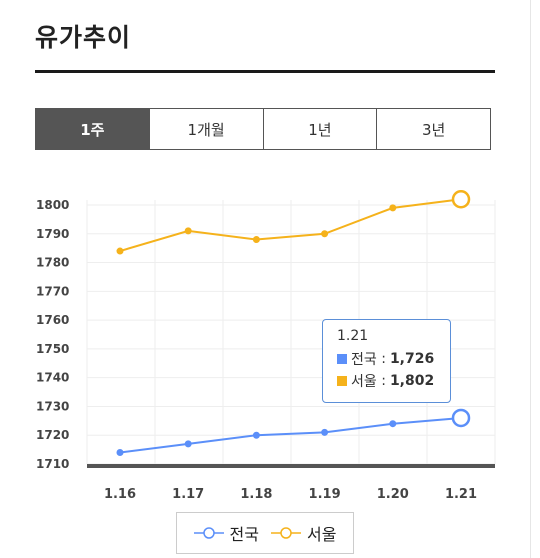 This screenshot has width=540, height=558. What do you see at coordinates (412, 381) in the screenshot?
I see `tooltip-series-value: 1,802` at bounding box center [412, 381].